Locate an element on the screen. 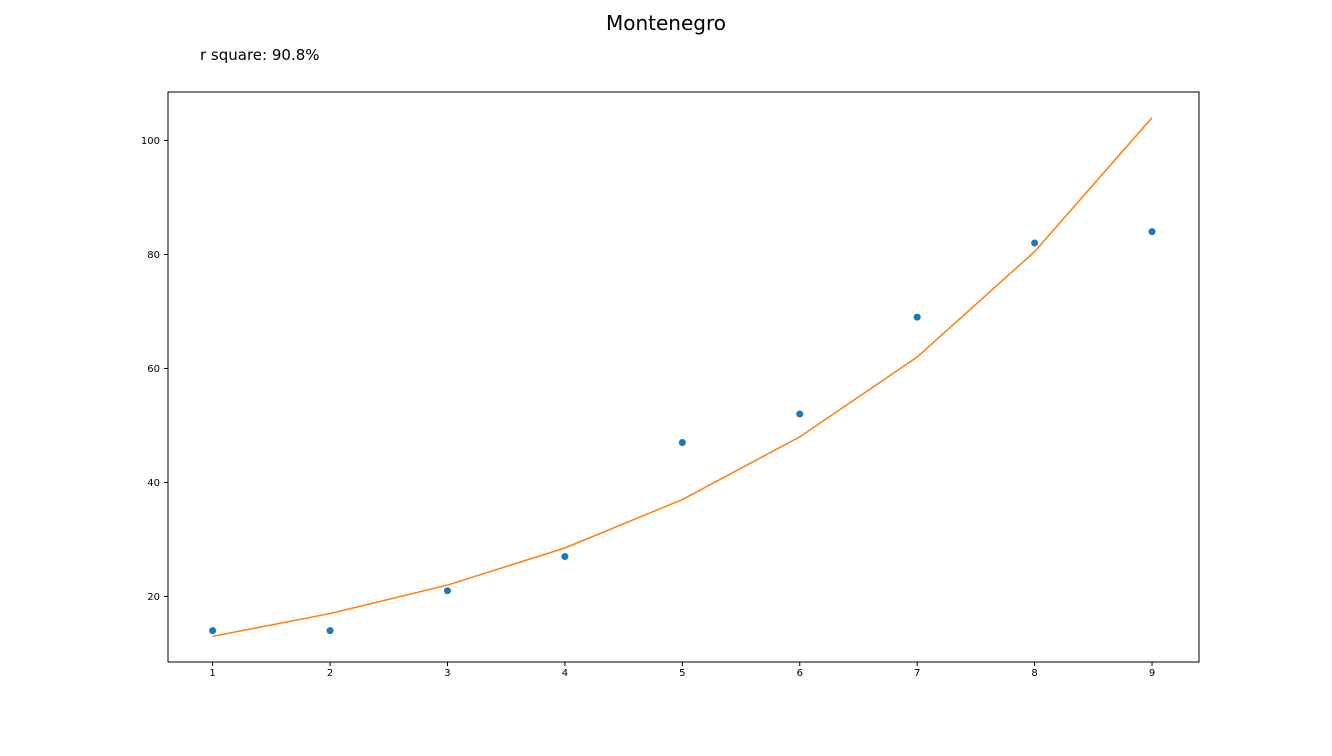 The image size is (1332, 756). y-tick-label: 60 is located at coordinates (153, 369).